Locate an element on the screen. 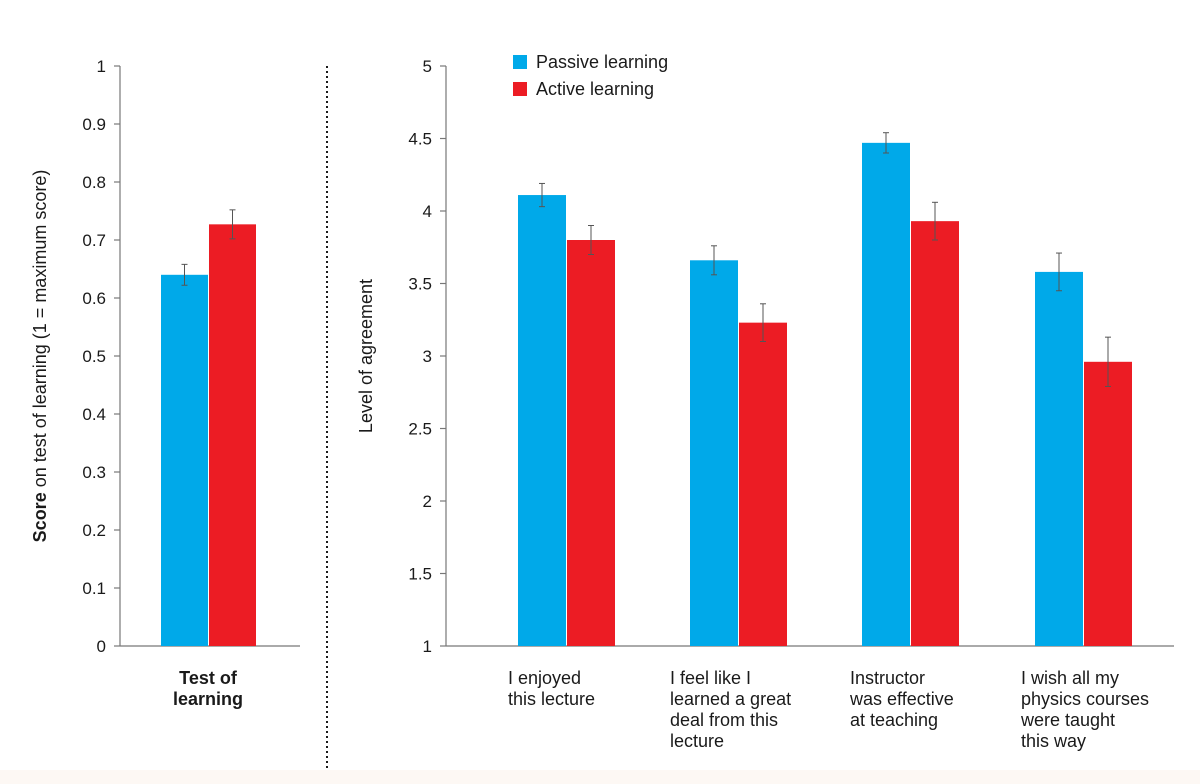 Image resolution: width=1200 pixels, height=784 pixels. category-label: I enjoyed this lecture is located at coordinates (551, 688).